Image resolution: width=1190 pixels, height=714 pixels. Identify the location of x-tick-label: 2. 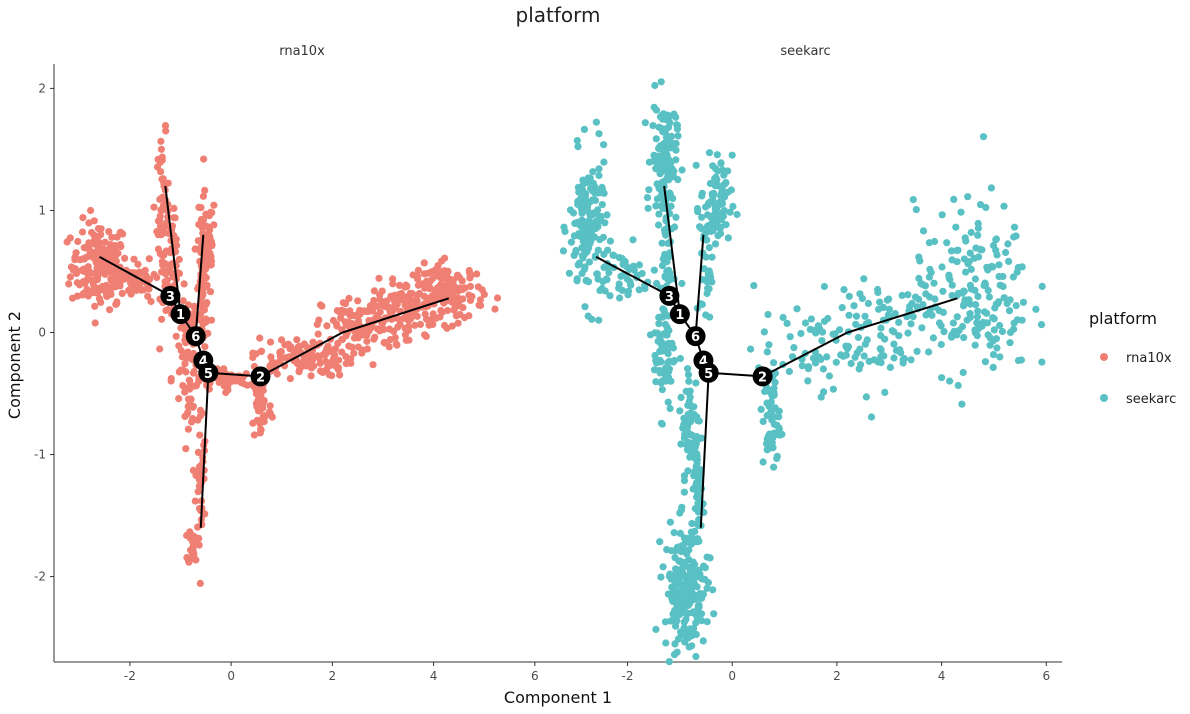
(837, 676).